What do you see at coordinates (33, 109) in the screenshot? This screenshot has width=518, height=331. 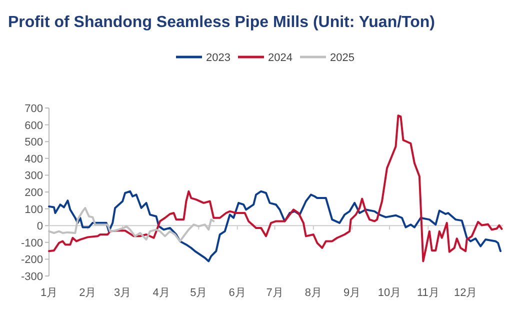 I see `y-tick-label: 700` at bounding box center [33, 109].